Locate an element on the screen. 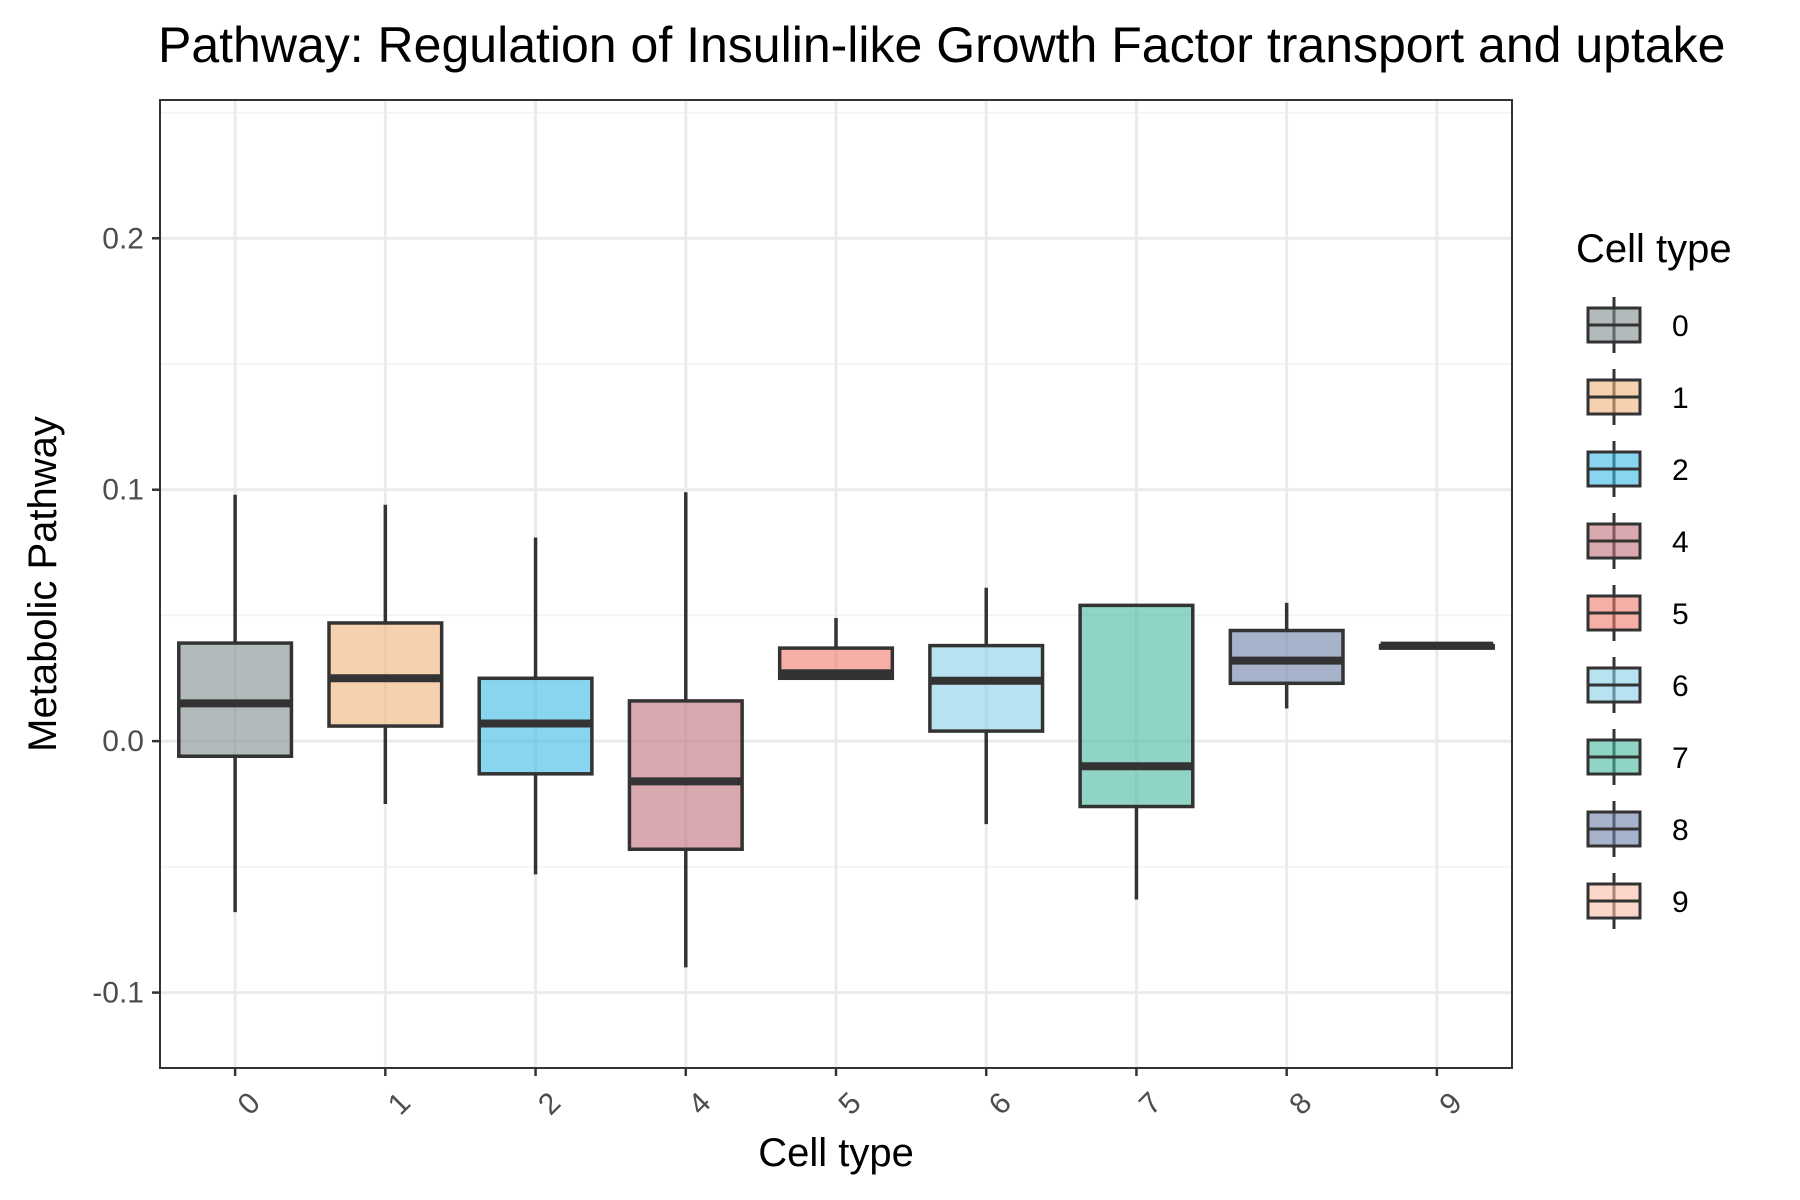 The height and width of the screenshot is (1200, 1800). legend-item-9: 9 is located at coordinates (1637, 901).